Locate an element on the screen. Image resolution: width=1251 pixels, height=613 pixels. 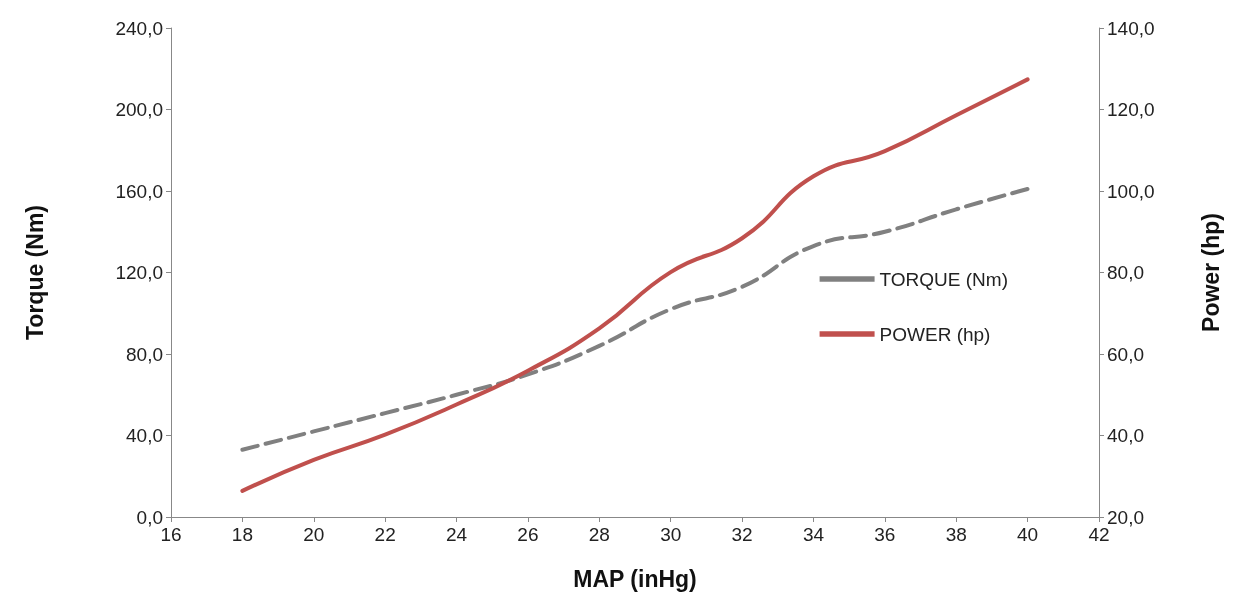
y-tick-label: 160,0 is located at coordinates (139, 191).